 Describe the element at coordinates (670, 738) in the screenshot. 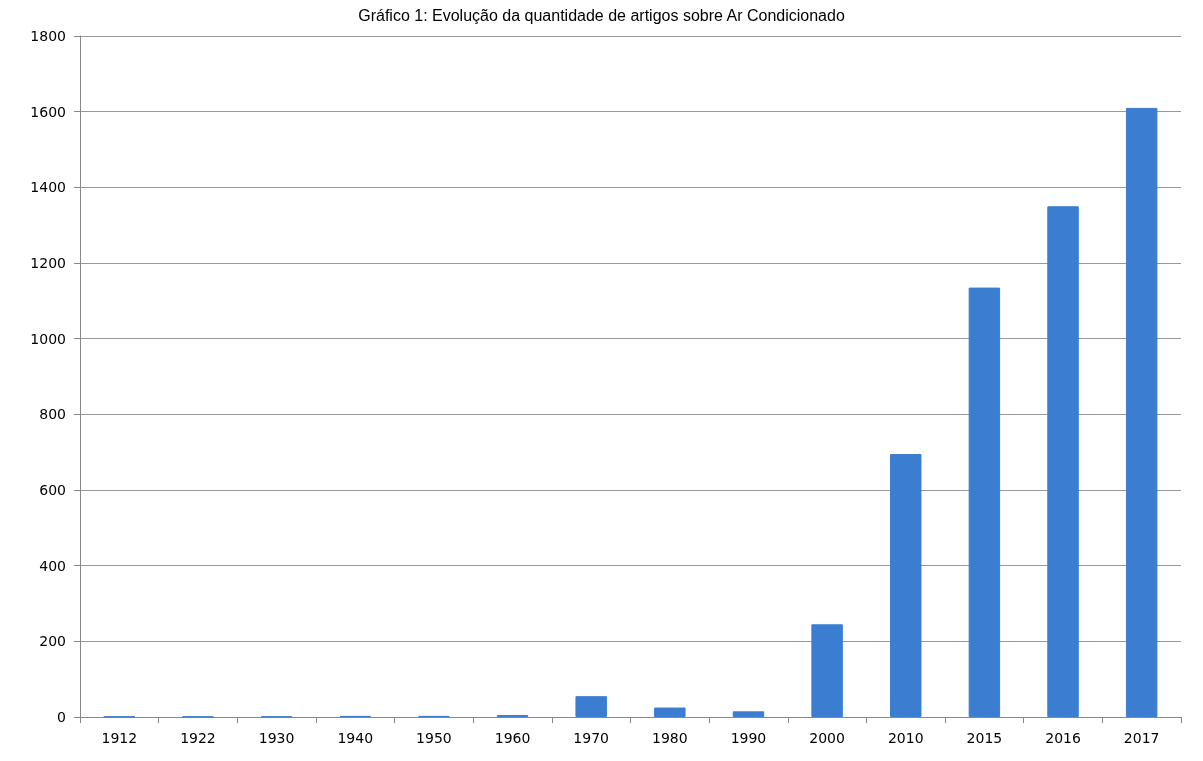

I see `x-tick-label: 1980` at that location.